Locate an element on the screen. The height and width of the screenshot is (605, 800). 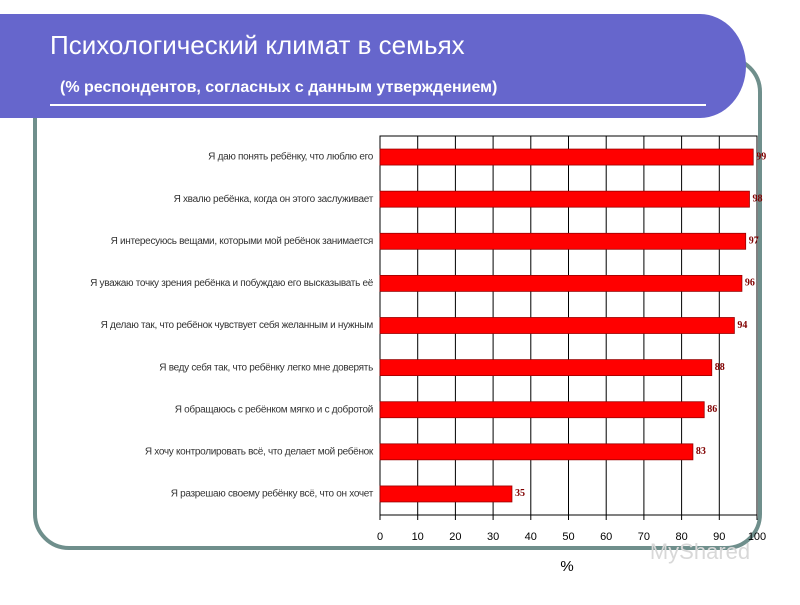
value-label: 97 is located at coordinates (754, 241).